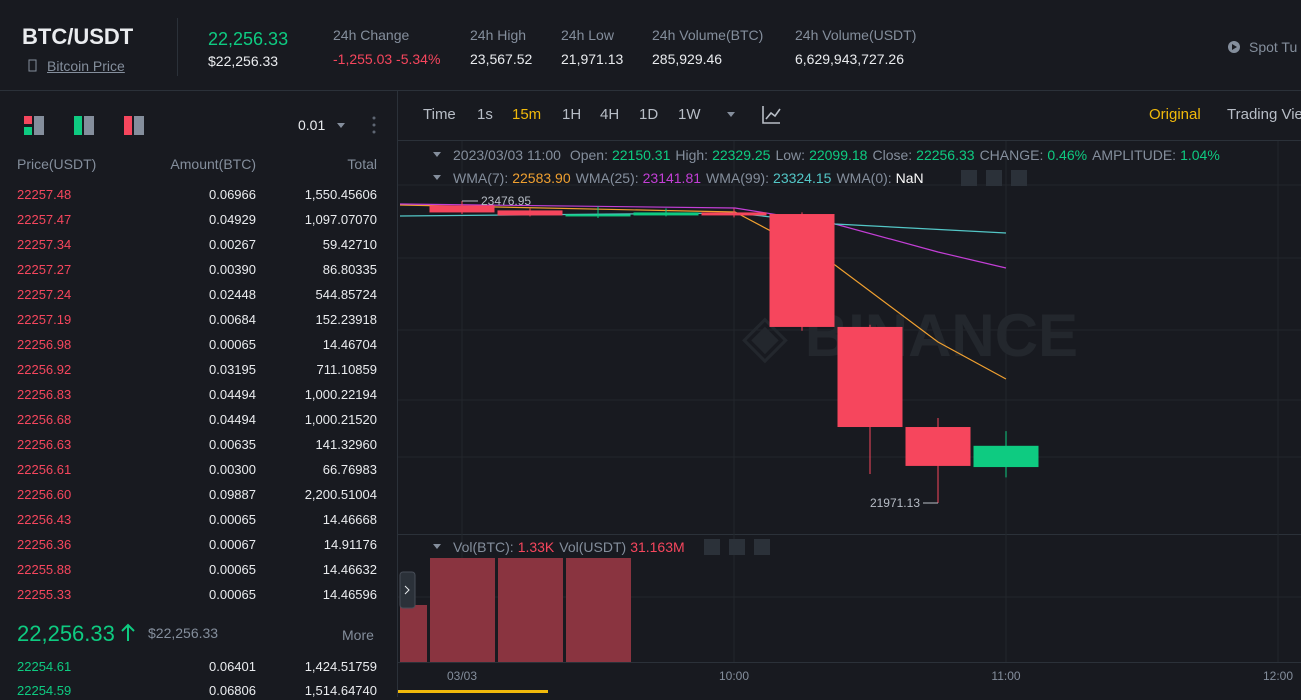 The height and width of the screenshot is (700, 1301). I want to click on volume-label: Vol(USDT), so click(593, 547).